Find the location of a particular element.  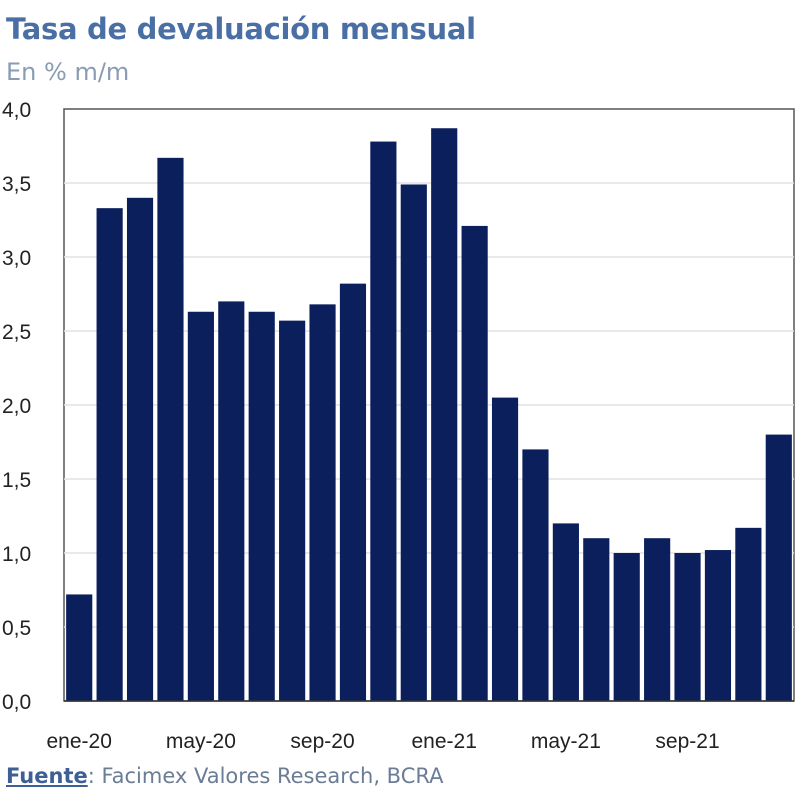

x-tick-label: may-21 is located at coordinates (566, 741).